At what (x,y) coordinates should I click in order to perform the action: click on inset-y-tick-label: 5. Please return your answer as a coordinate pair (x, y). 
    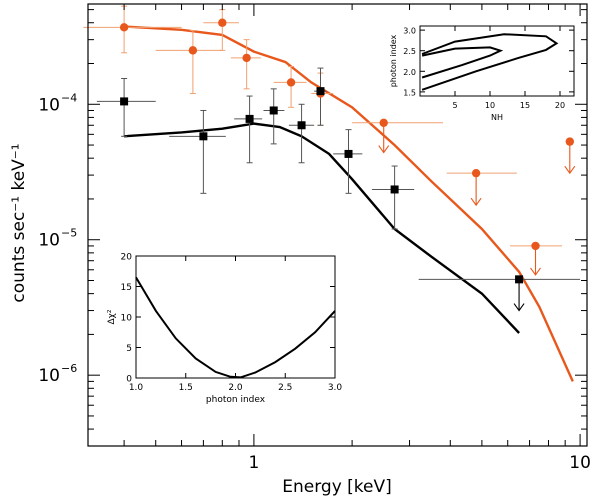
    Looking at the image, I should click on (129, 349).